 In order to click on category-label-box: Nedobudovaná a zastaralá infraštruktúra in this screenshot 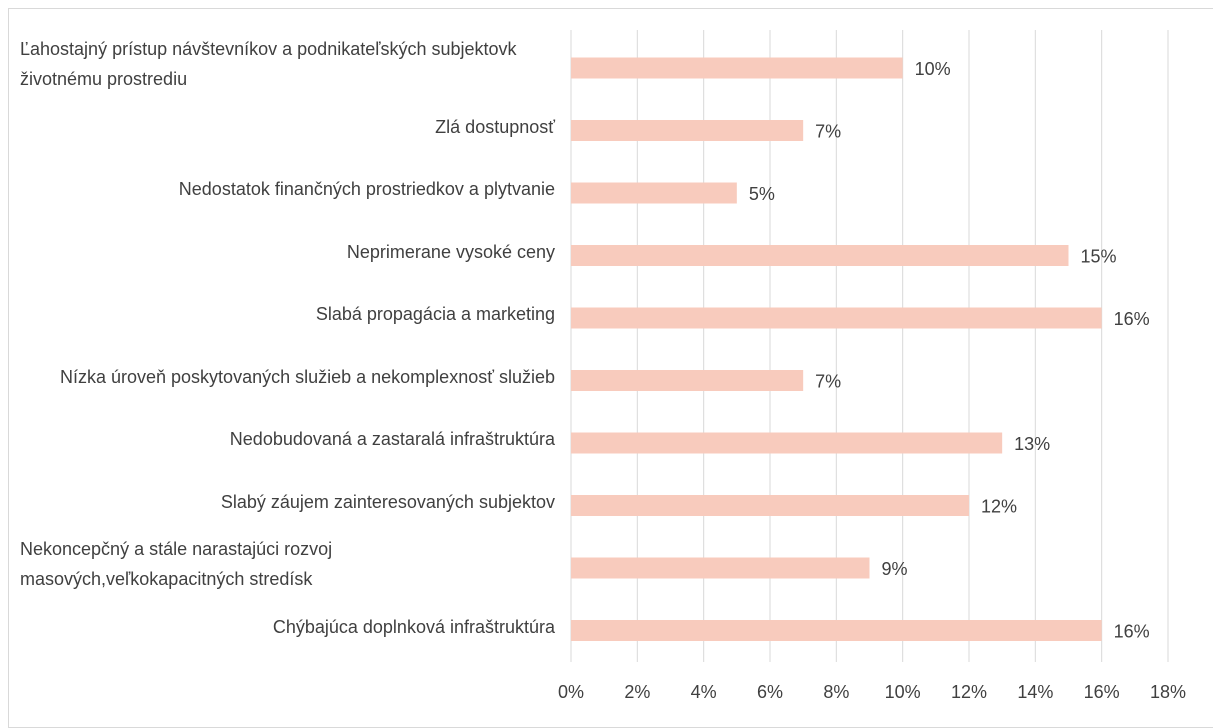, I will do `click(285, 439)`.